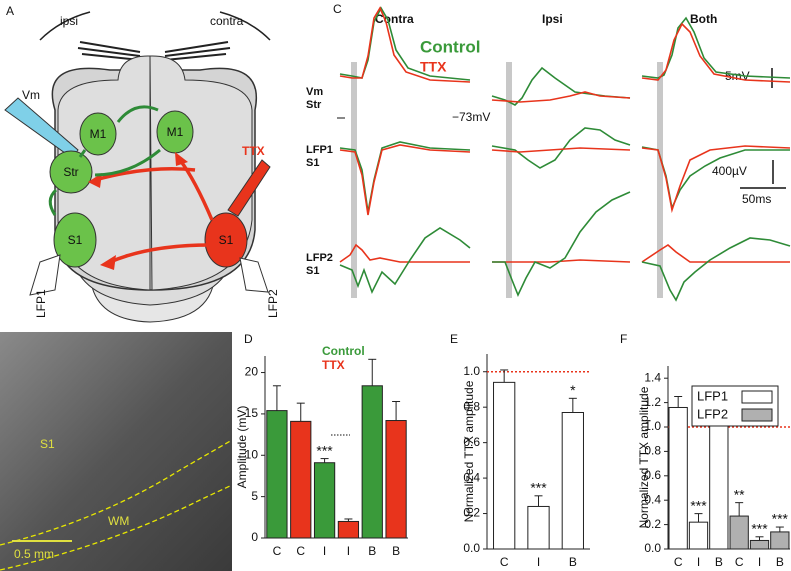 This screenshot has width=791, height=571. What do you see at coordinates (319, 258) in the screenshot?
I see `row-label: LFP2` at bounding box center [319, 258].